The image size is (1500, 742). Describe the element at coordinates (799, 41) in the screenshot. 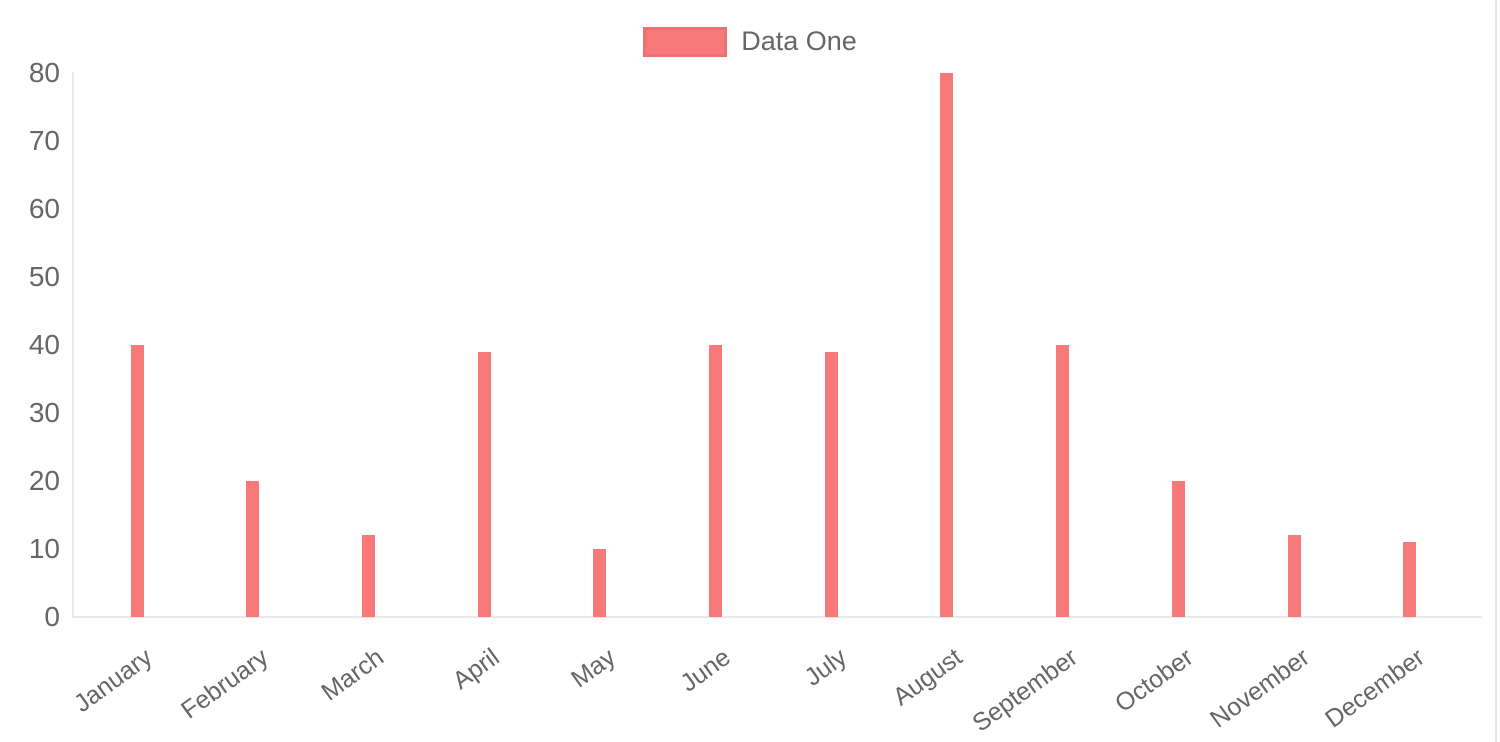

I see `legend-label: Data One` at that location.